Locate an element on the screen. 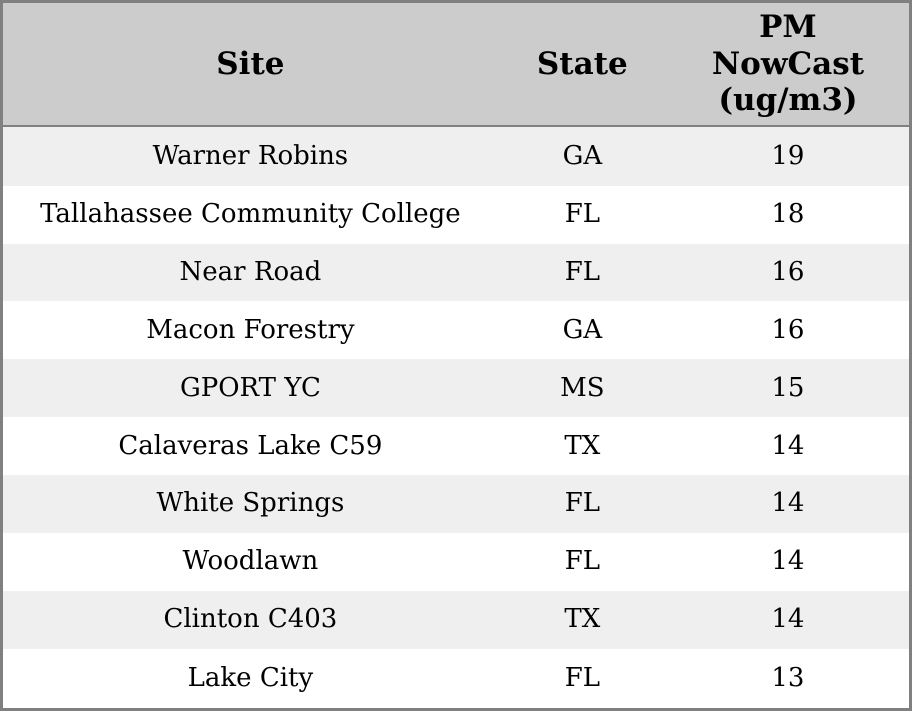 The width and height of the screenshot is (912, 711). table-row: Tallahassee Community College FL 18 is located at coordinates (456, 214).